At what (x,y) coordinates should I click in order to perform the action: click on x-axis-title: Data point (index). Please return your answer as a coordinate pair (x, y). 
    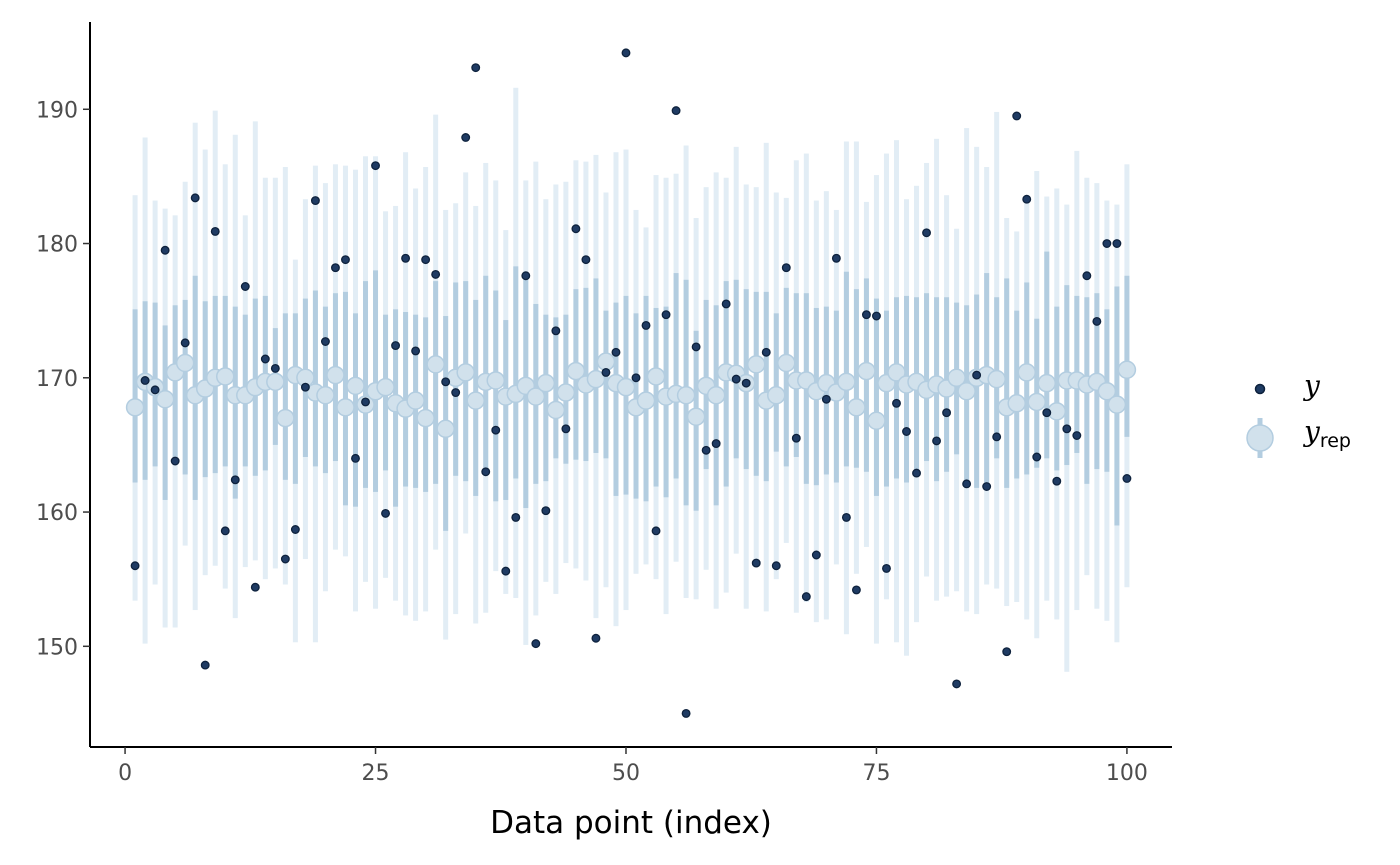
    Looking at the image, I should click on (631, 823).